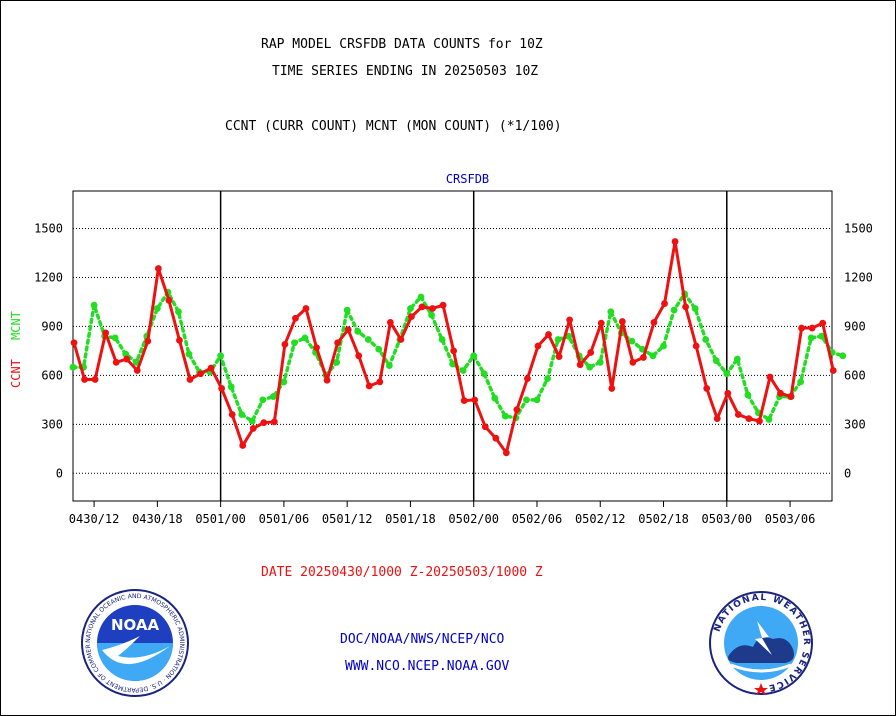 This screenshot has width=896, height=716. Describe the element at coordinates (761, 643) in the screenshot. I see `nws-logo: NATIONAL WEATHER SERVICE` at that location.